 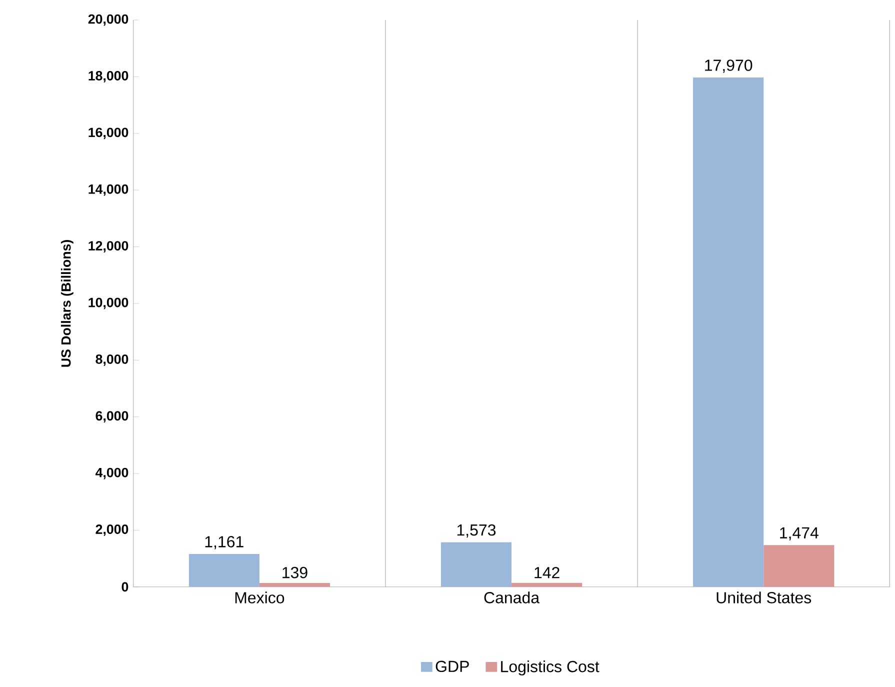 I want to click on y-tick-label: 2,000, so click(x=112, y=530).